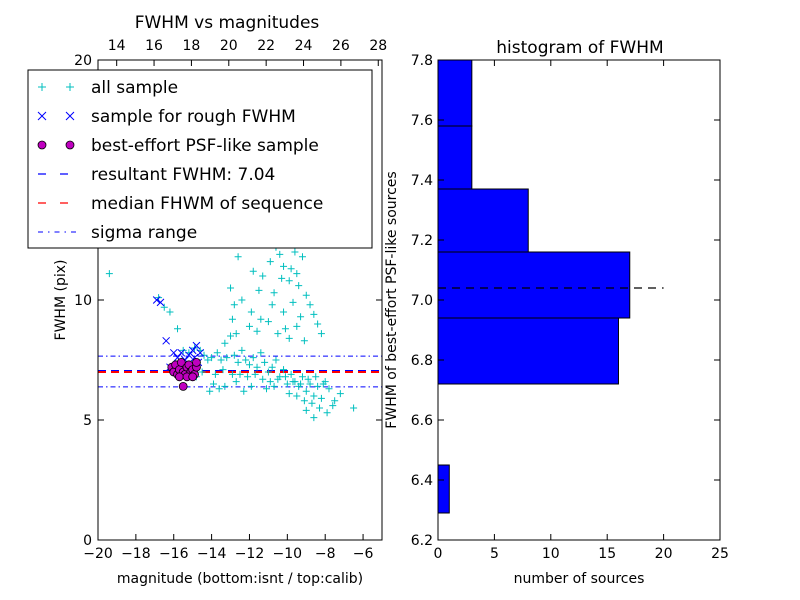 This screenshot has height=600, width=800. Describe the element at coordinates (240, 325) in the screenshot. I see `left-plot-area` at that location.